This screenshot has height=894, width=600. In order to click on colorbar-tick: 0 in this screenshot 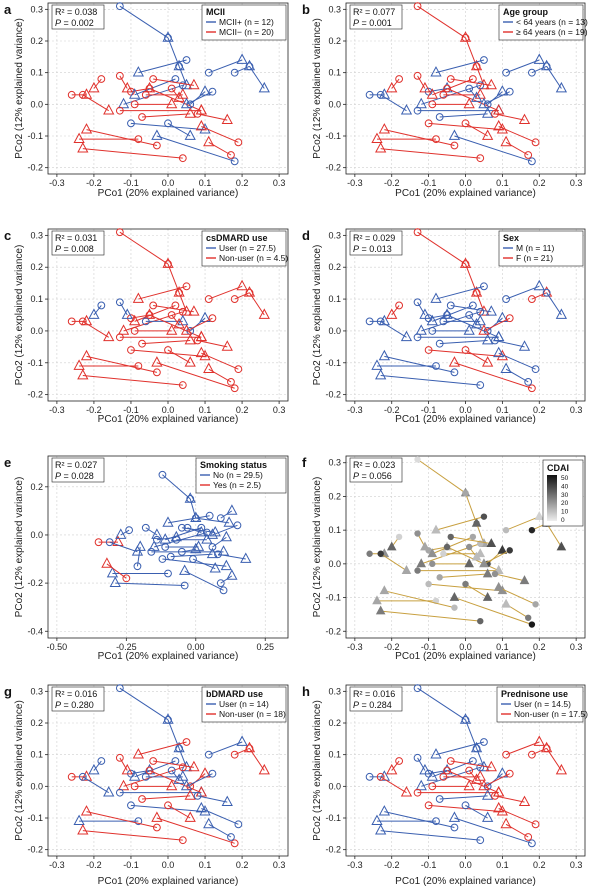, I will do `click(563, 520)`.